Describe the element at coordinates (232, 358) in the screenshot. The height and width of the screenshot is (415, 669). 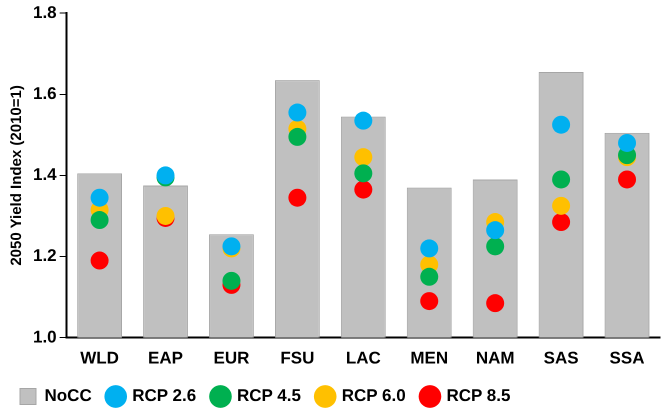
I see `x-tick-label: EUR` at that location.